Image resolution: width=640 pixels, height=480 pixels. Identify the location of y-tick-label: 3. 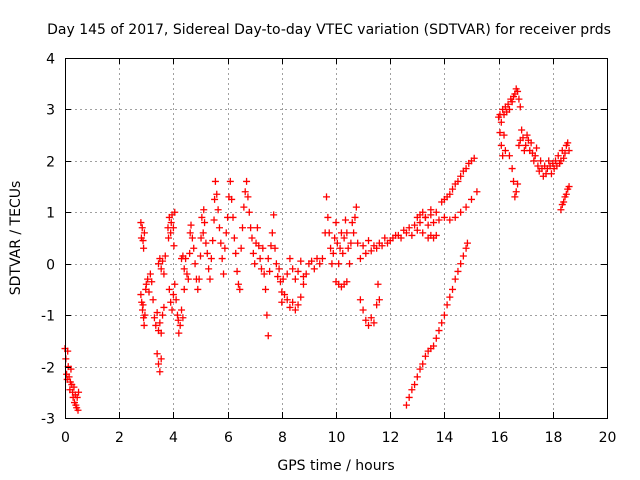
(50, 111).